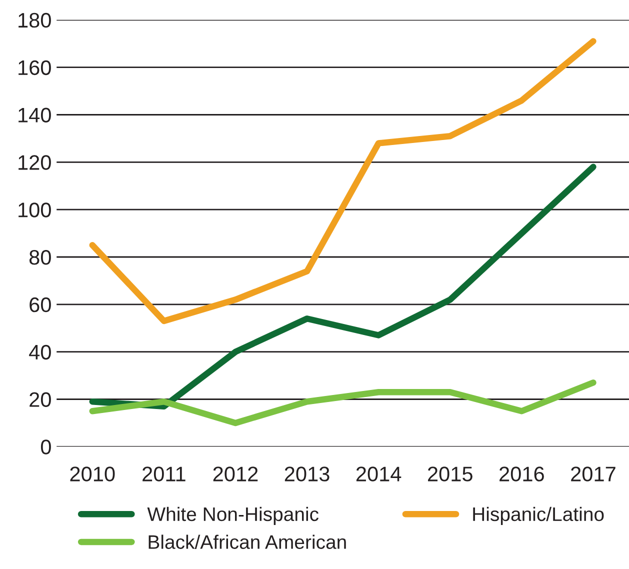  I want to click on y-tick-label: 0, so click(45, 447).